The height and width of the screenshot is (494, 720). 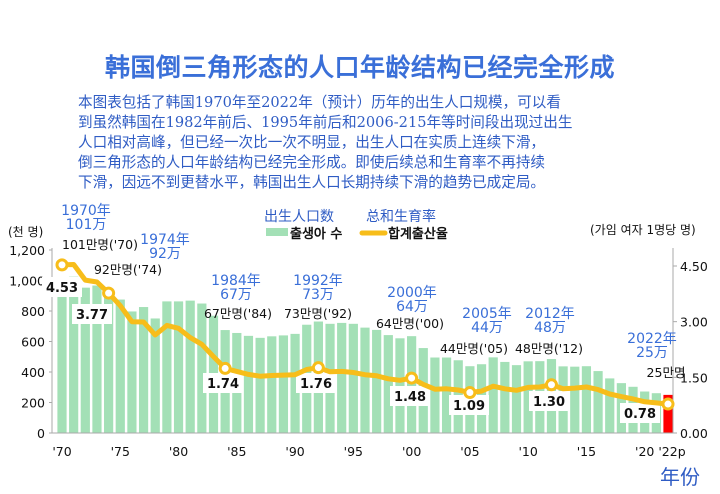 I want to click on births-annotation-cn-value: 25万, so click(x=652, y=353).